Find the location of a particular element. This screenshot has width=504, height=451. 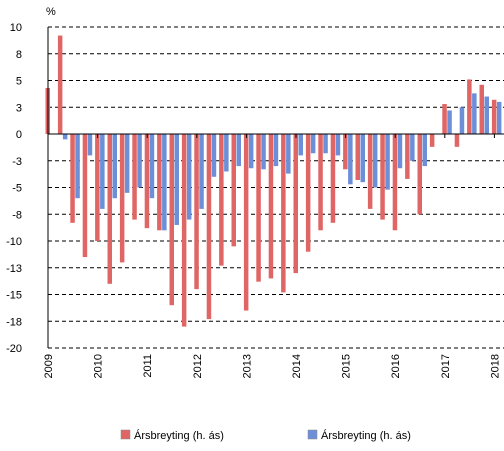

x-tick-label: 2016 is located at coordinates (396, 366).